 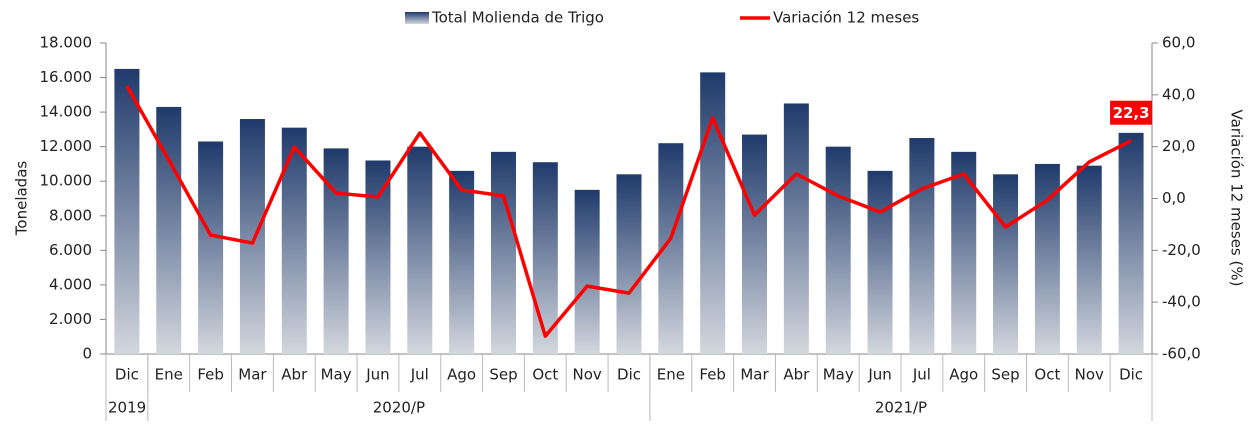 What do you see at coordinates (66, 77) in the screenshot?
I see `y-tick-label: 16.000` at bounding box center [66, 77].